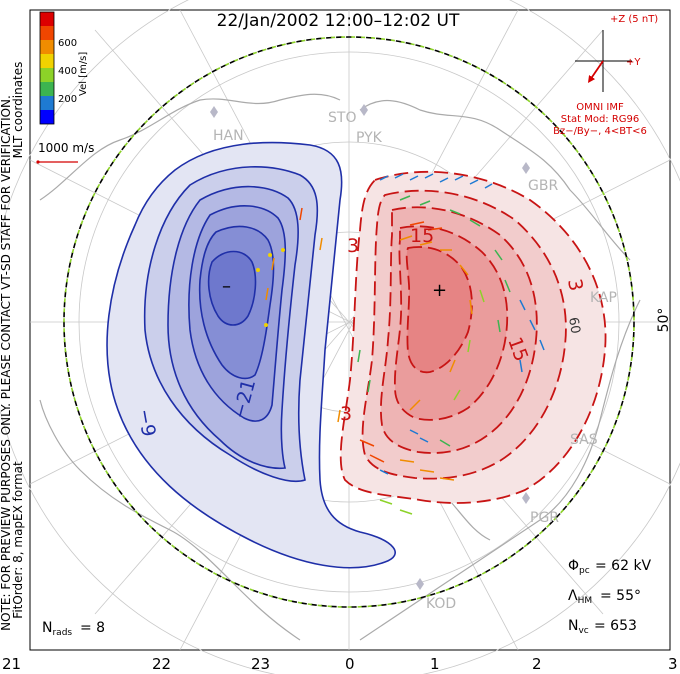 The image size is (680, 674). I want to click on station-sto: STO, so click(342, 118).